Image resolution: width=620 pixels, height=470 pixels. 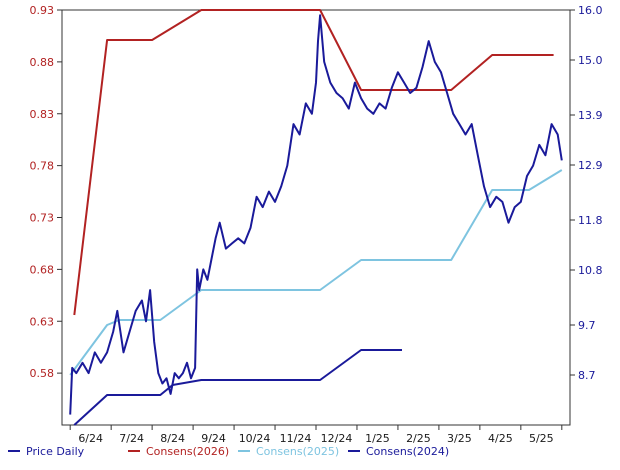 I want to click on x-axis-tick-label: 1/25, so click(x=377, y=438).